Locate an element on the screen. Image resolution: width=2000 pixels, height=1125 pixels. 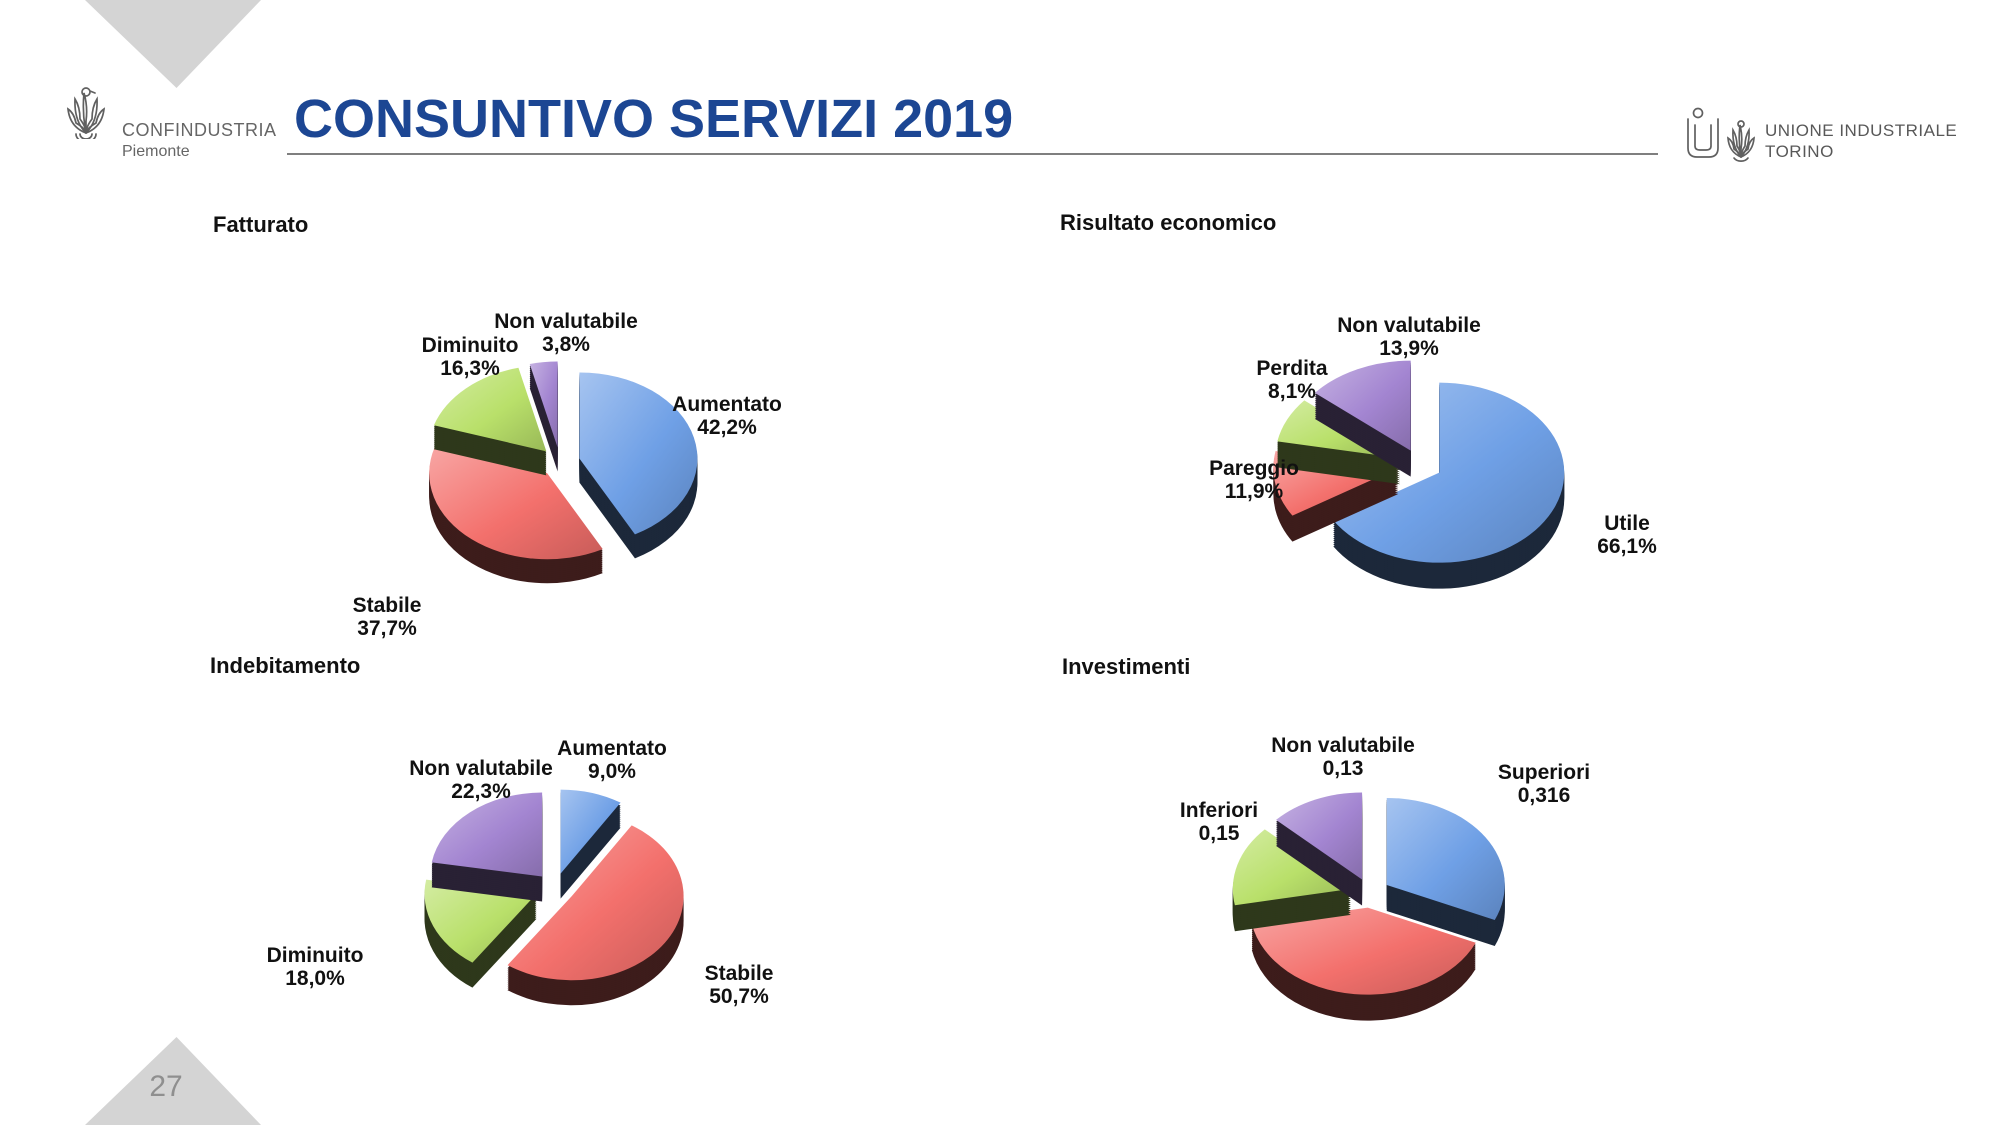
slice-label: Non valutabile 3,8% is located at coordinates (566, 333).